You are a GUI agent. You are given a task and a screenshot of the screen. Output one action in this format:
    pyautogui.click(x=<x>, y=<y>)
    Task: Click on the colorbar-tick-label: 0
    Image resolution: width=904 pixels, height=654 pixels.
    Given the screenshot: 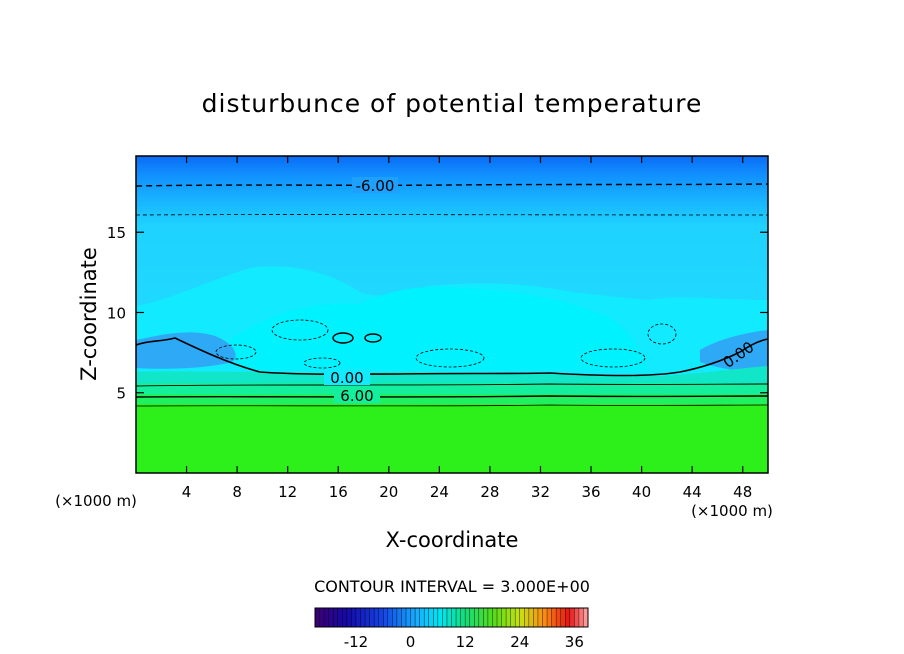 What is the action you would take?
    pyautogui.click(x=411, y=642)
    